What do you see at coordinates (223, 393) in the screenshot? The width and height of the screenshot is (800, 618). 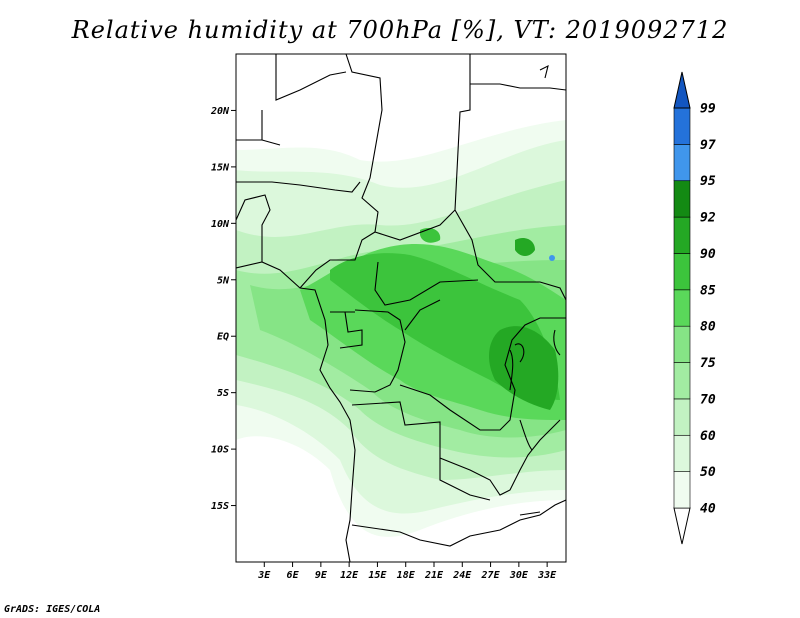 I see `lat-tick-label: 5S` at bounding box center [223, 393].